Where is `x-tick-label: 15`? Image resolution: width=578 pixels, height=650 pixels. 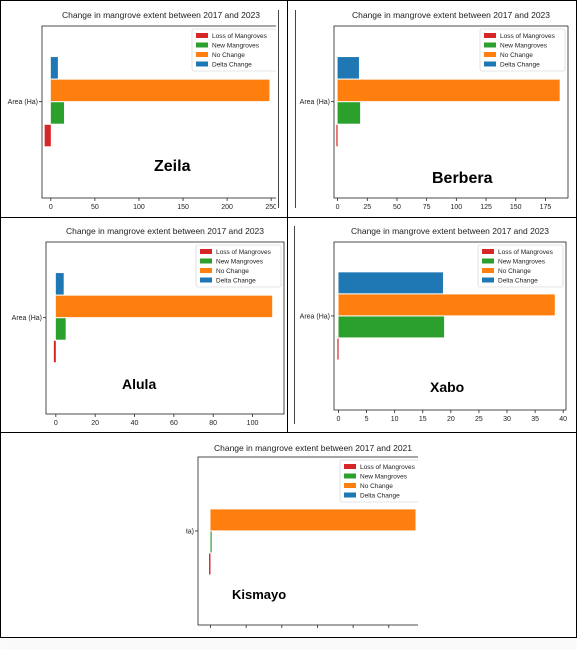 x-tick-label: 15 is located at coordinates (423, 419).